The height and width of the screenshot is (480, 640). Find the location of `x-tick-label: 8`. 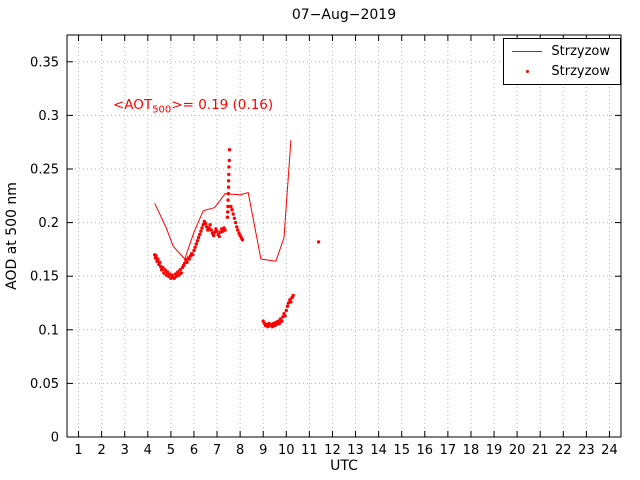

x-tick-label: 8 is located at coordinates (240, 450).